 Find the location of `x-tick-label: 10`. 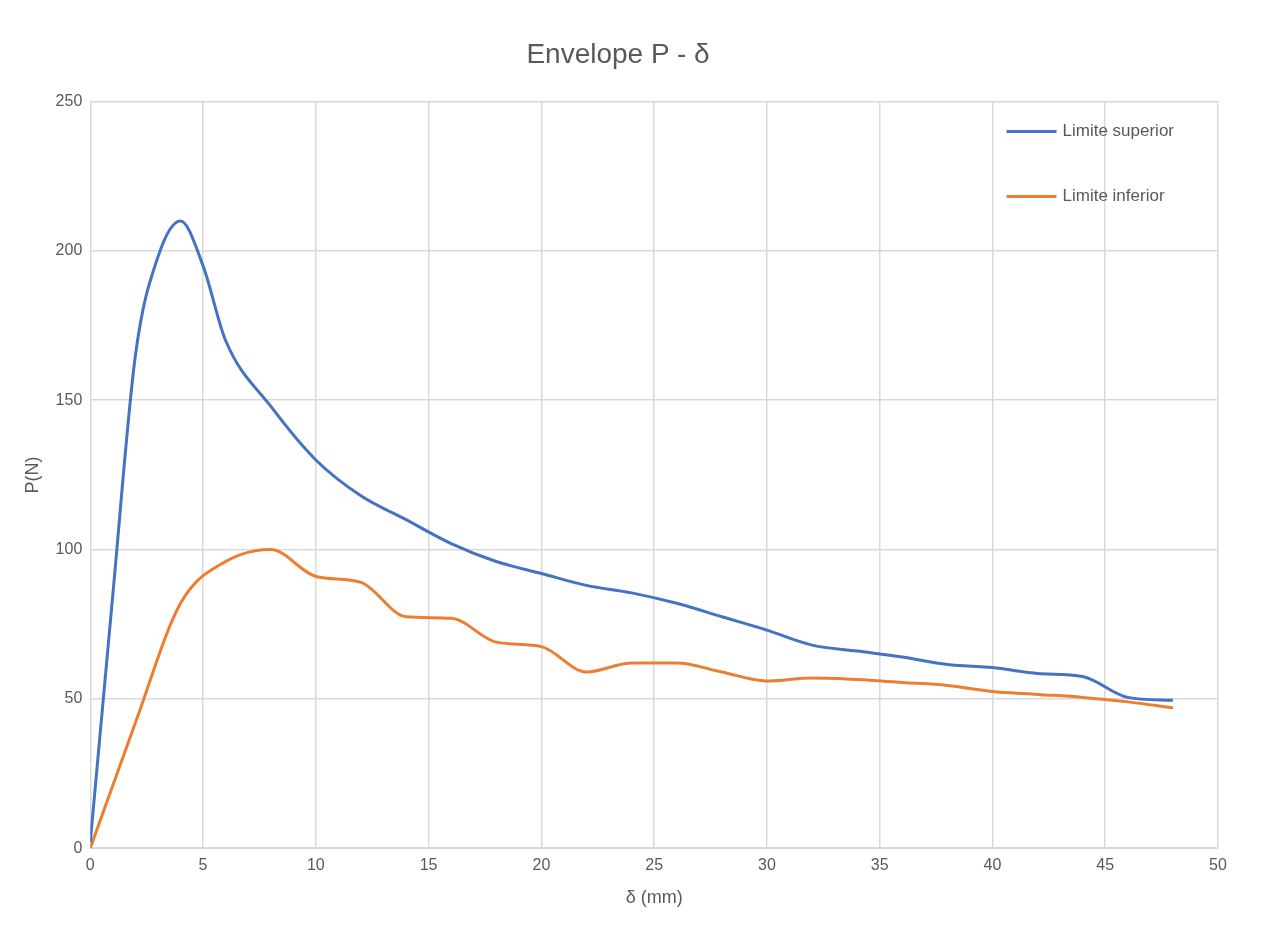

x-tick-label: 10 is located at coordinates (315, 865).